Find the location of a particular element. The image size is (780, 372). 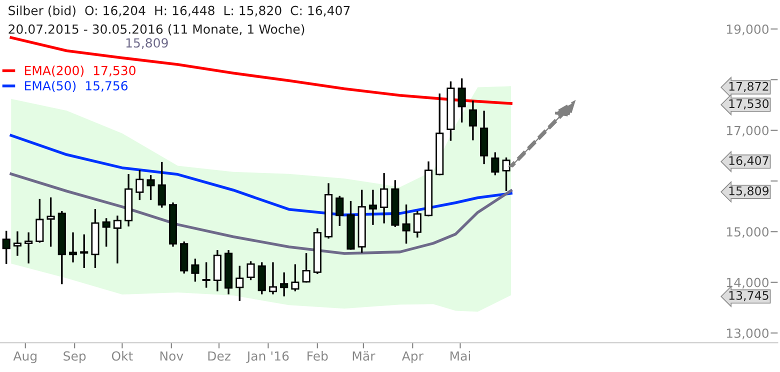

y-tick-label: 16,407 is located at coordinates (748, 161).